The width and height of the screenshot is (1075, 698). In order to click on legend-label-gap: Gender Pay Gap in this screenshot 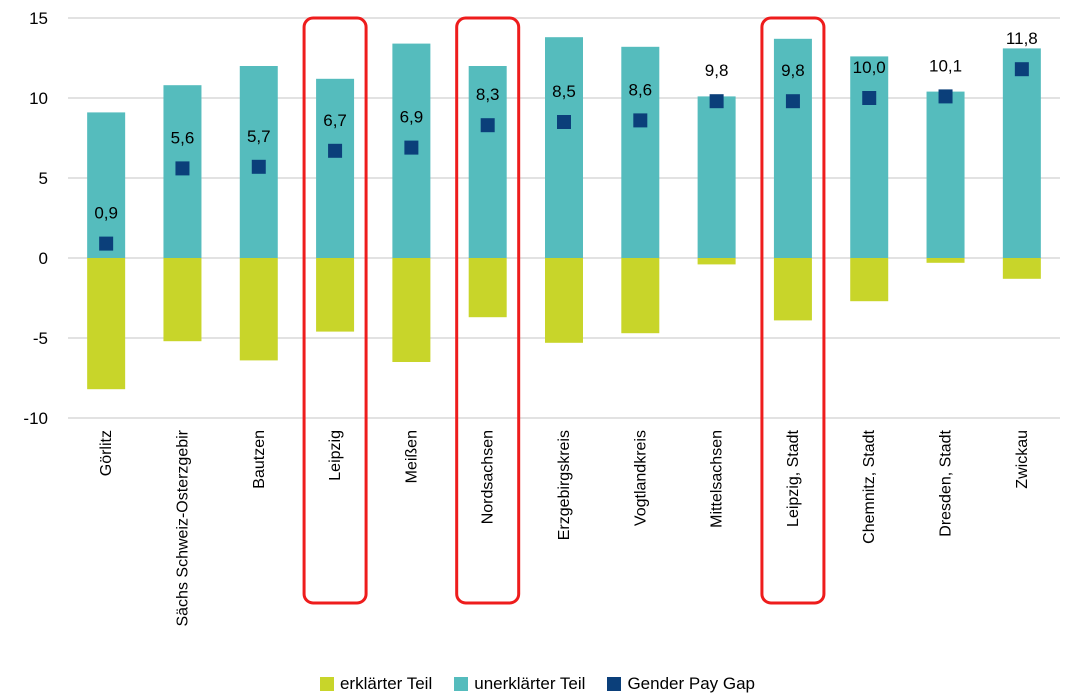, I will do `click(691, 683)`.